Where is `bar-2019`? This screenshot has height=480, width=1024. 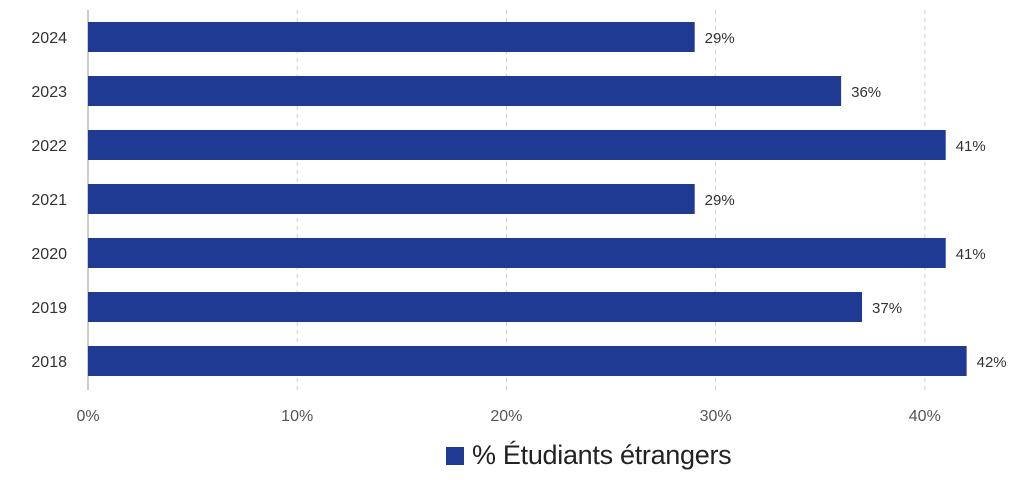
bar-2019 is located at coordinates (475, 307).